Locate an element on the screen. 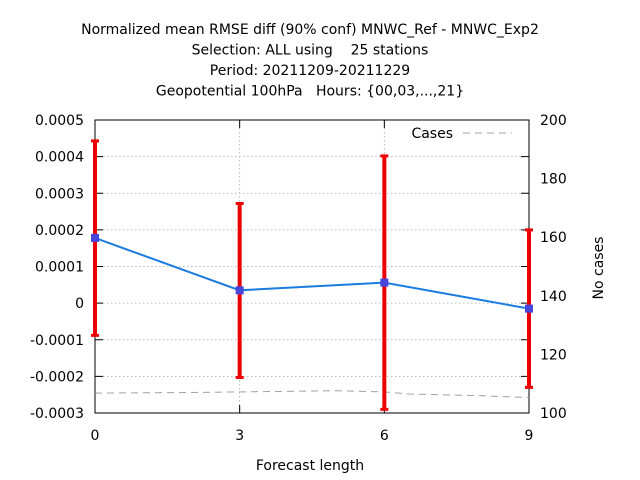  y-tick-label: 0.0005 is located at coordinates (59, 121).